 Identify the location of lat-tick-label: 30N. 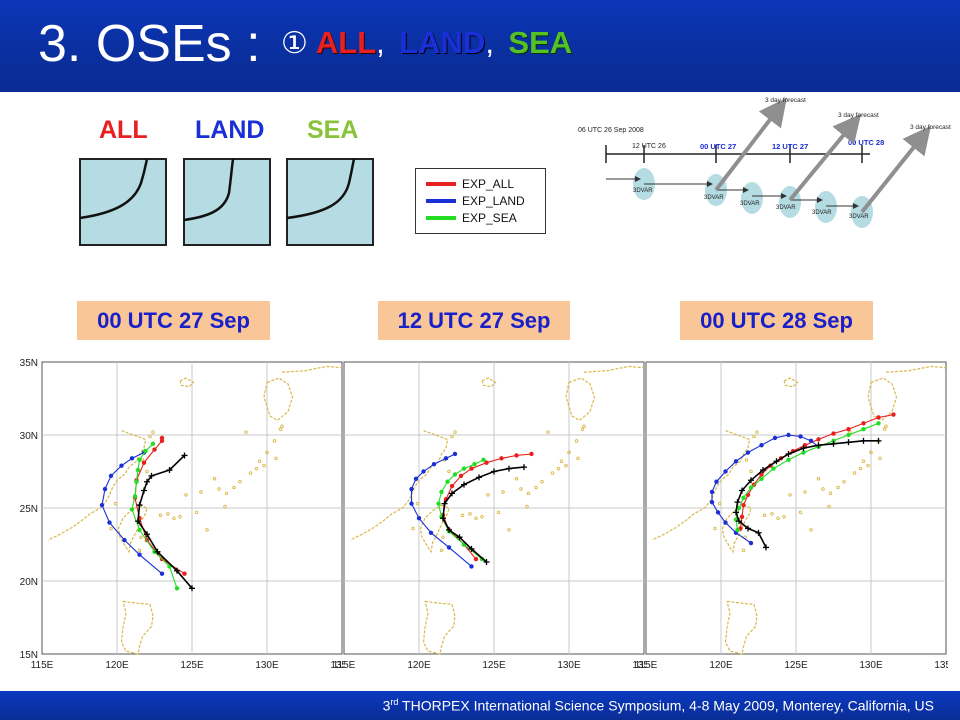
(29, 436).